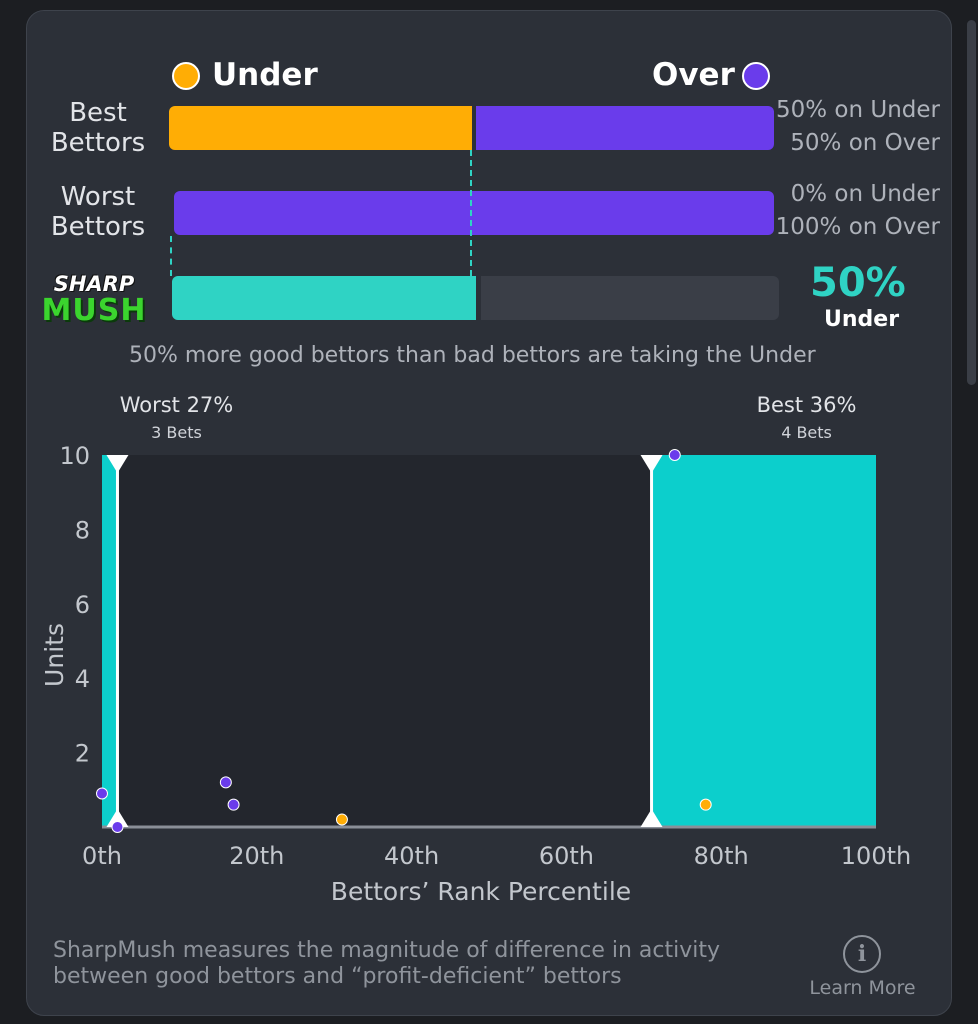 This screenshot has height=1024, width=978. I want to click on x-axis-label: Bettors’ Rank Percentile, so click(481, 891).